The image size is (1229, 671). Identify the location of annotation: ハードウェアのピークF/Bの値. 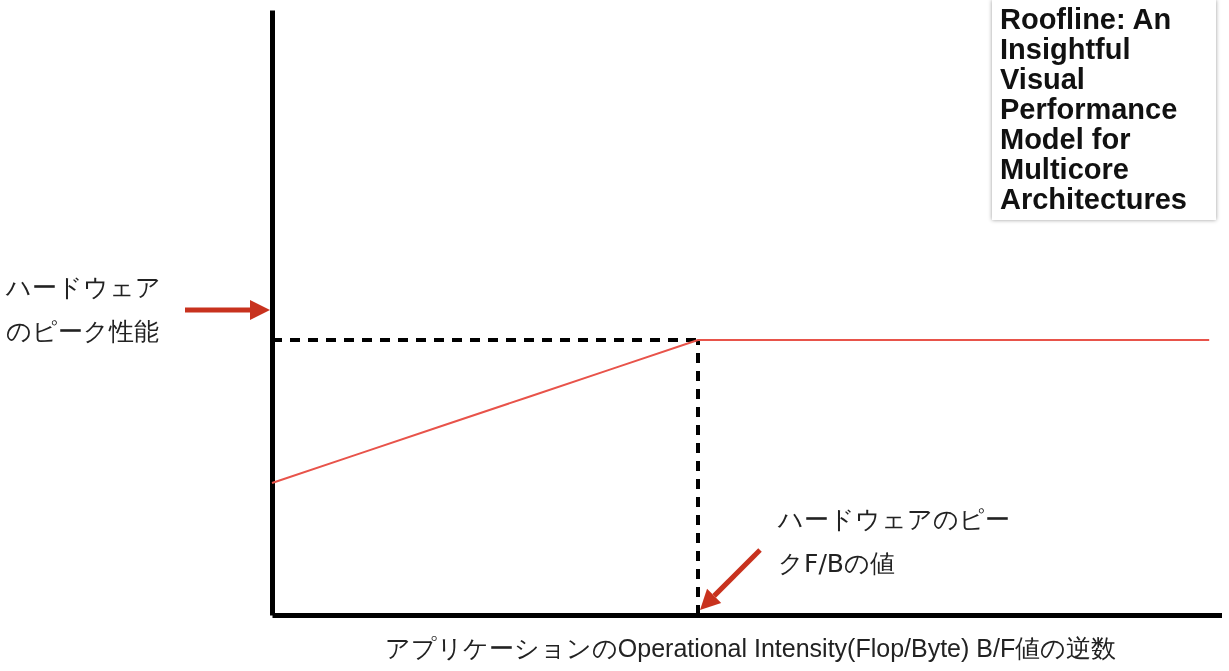
(894, 542).